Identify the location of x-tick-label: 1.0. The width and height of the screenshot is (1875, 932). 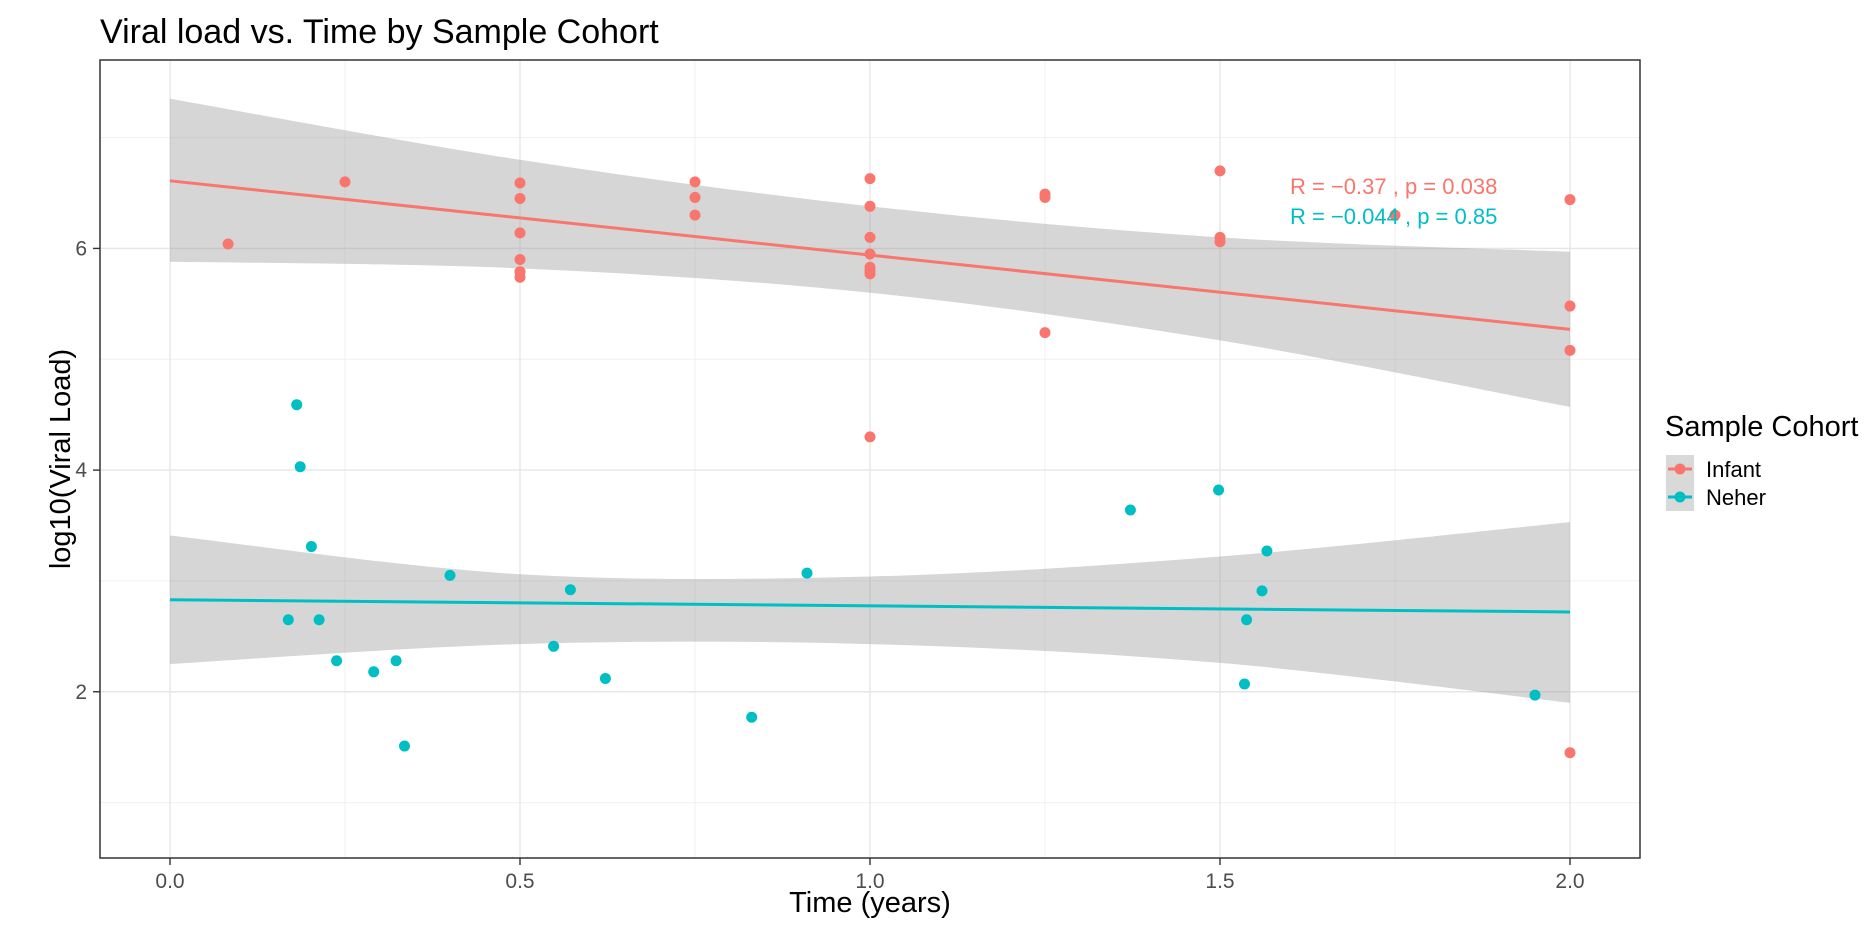
(869, 881).